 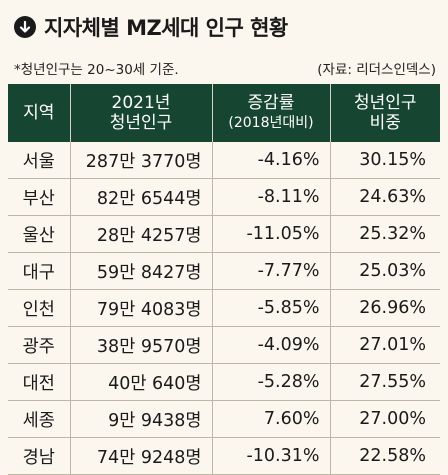 I want to click on cell-youth-share: 22.58%, so click(x=385, y=456).